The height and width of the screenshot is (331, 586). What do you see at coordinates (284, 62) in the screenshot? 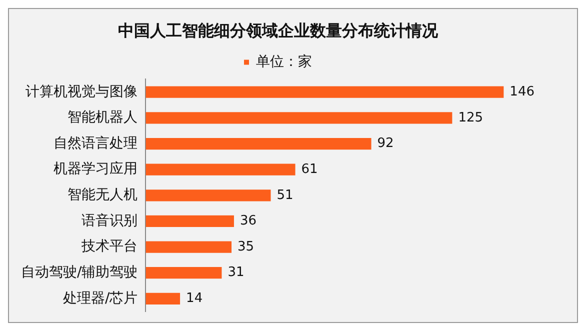
I see `legend-label: 单位：家` at bounding box center [284, 62].